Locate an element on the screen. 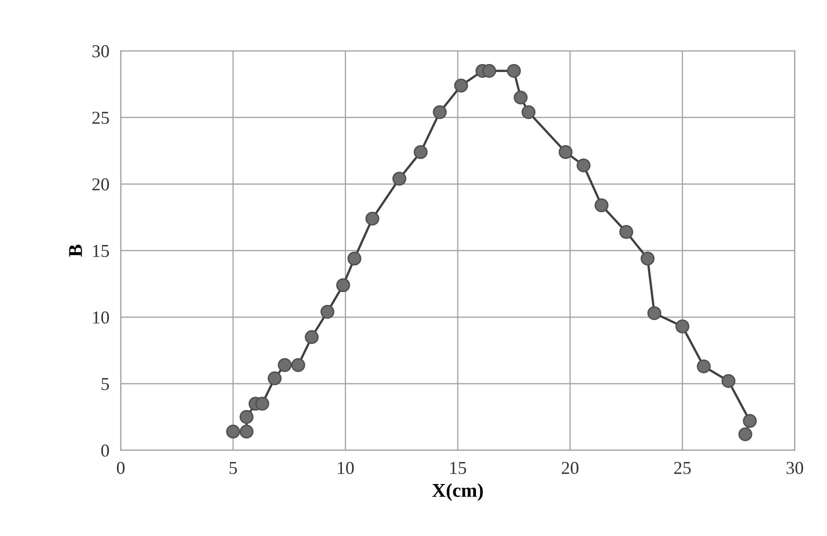 The width and height of the screenshot is (827, 536). x-tick-label: 10 is located at coordinates (346, 468).